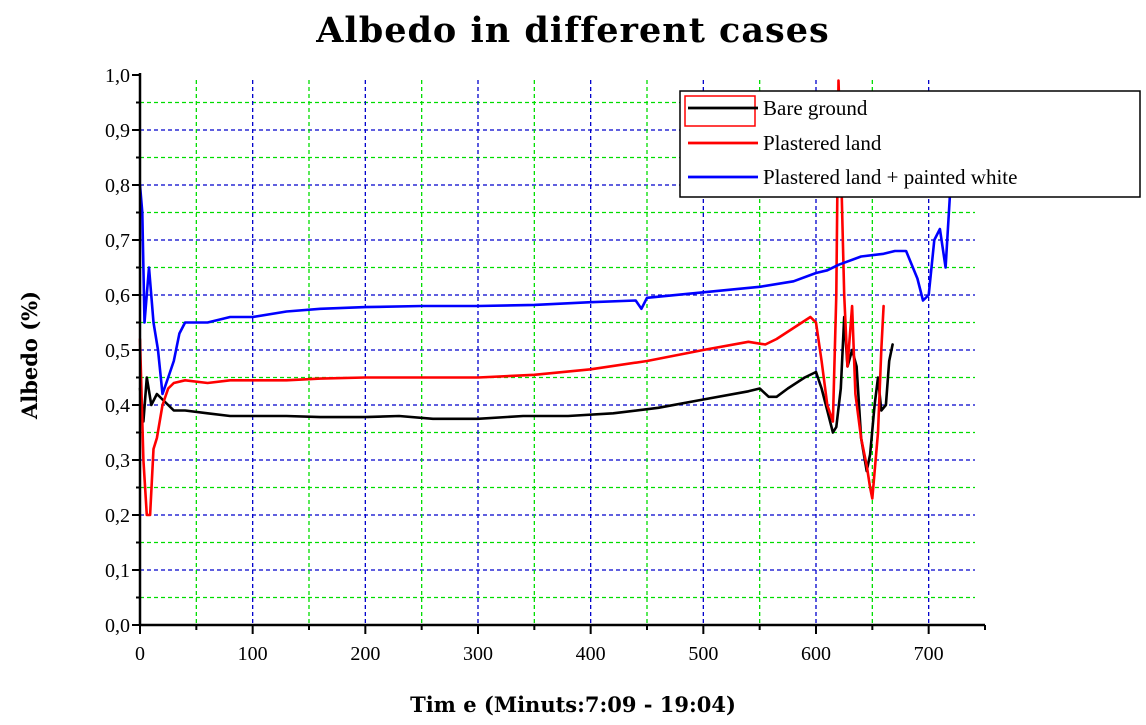 This screenshot has height=725, width=1146. I want to click on x-tick-label: 100, so click(253, 654).